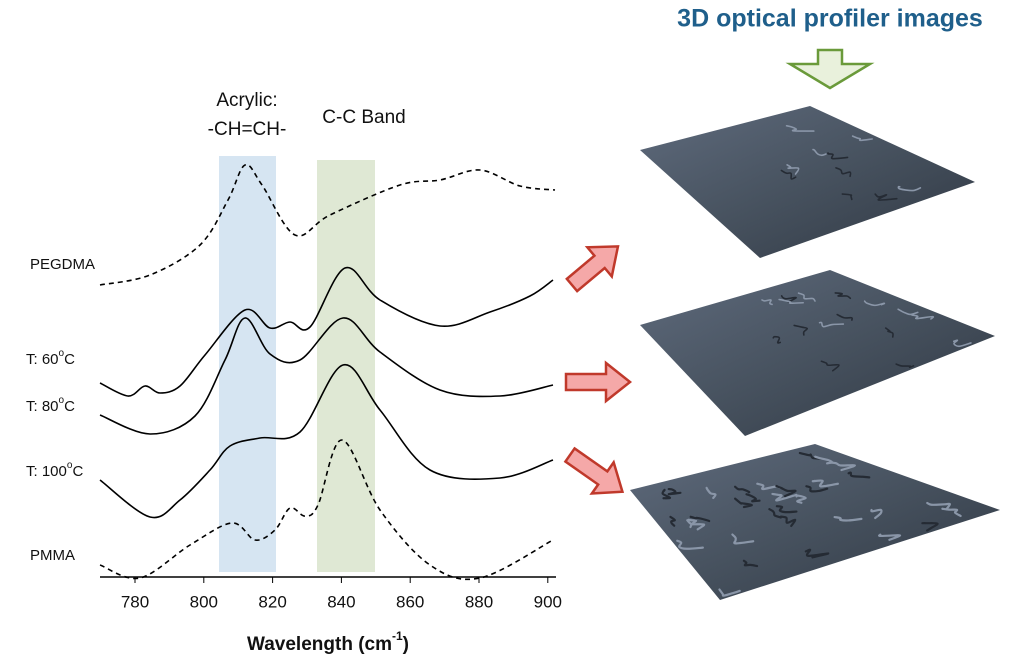 This screenshot has width=1024, height=669. I want to click on label-text: T: 100, so click(46, 471).